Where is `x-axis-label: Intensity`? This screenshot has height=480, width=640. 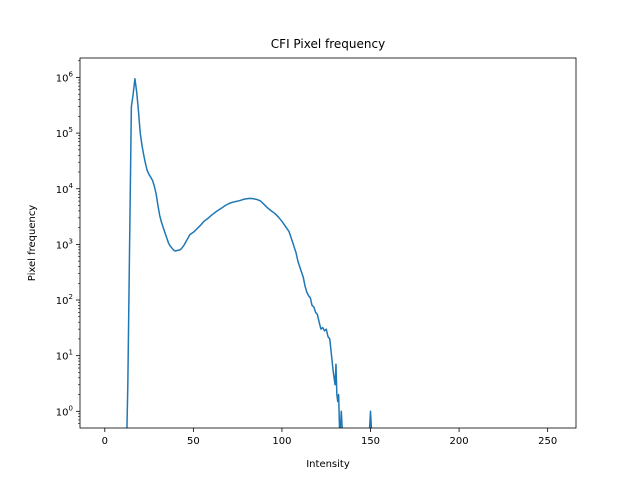
x-axis-label: Intensity is located at coordinates (328, 464).